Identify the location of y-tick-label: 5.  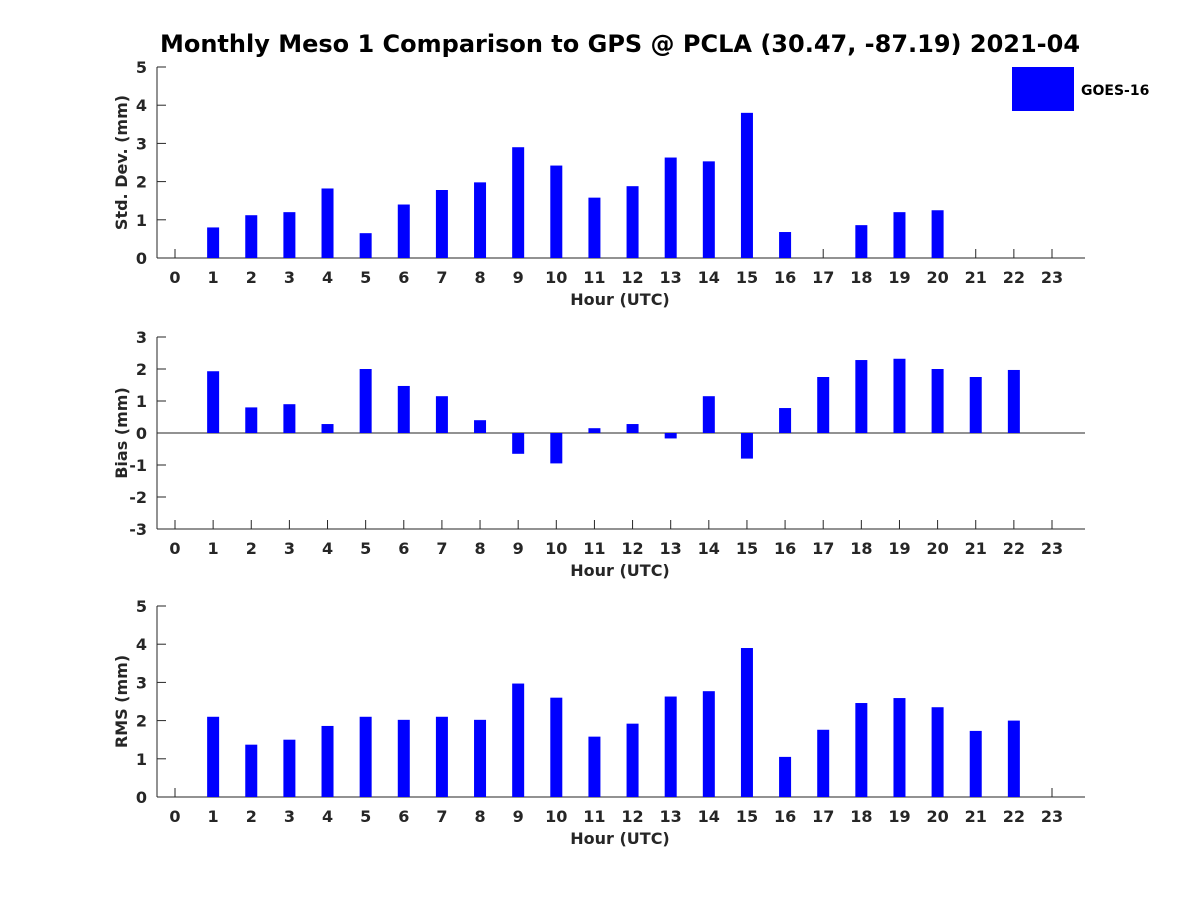
(141, 606).